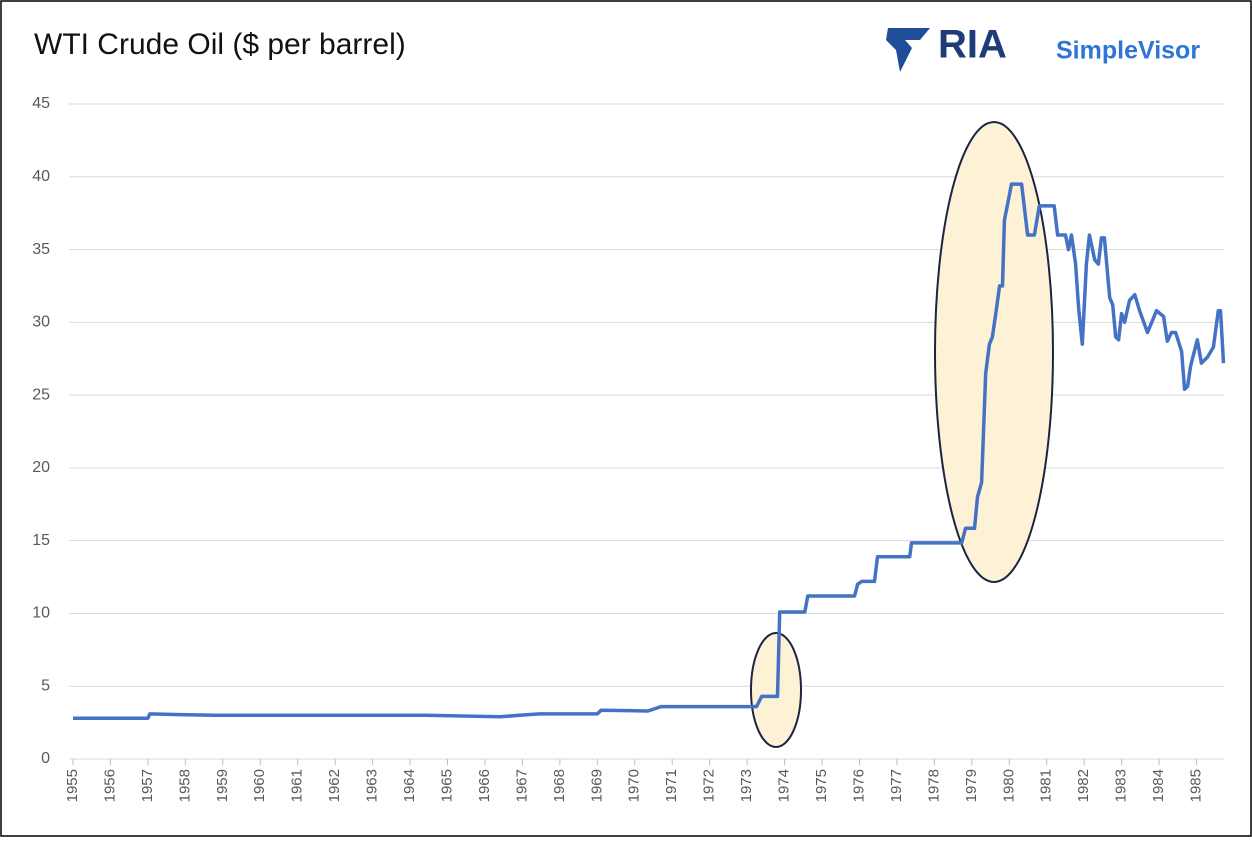 This screenshot has height=842, width=1252. Describe the element at coordinates (41, 467) in the screenshot. I see `y-tick-label: 20` at that location.